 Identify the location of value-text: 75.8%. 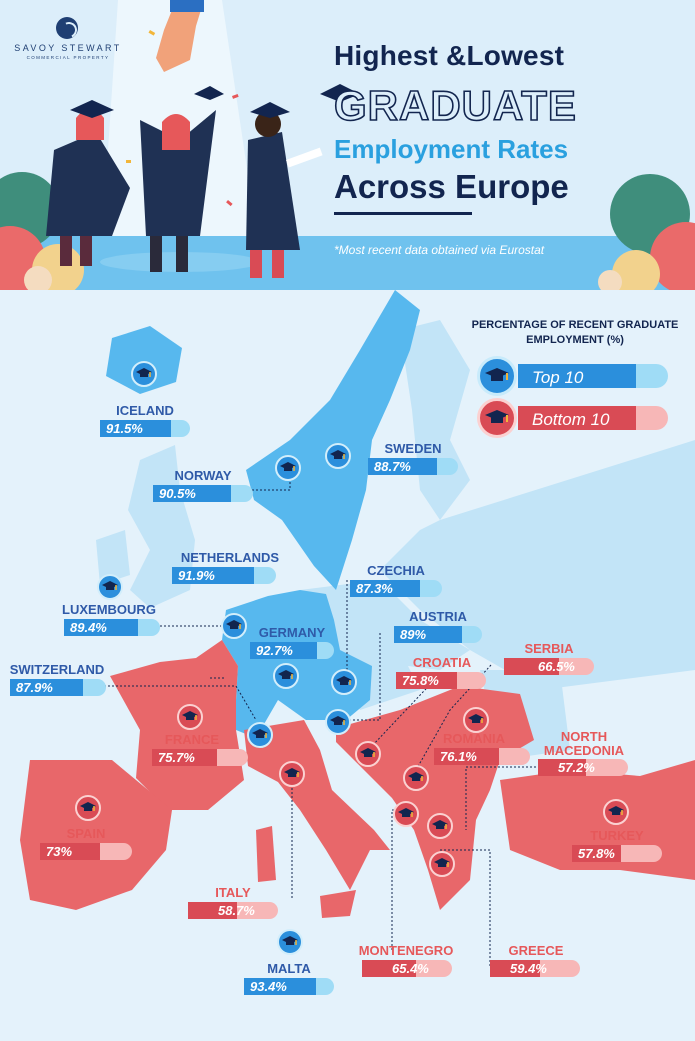
(420, 680).